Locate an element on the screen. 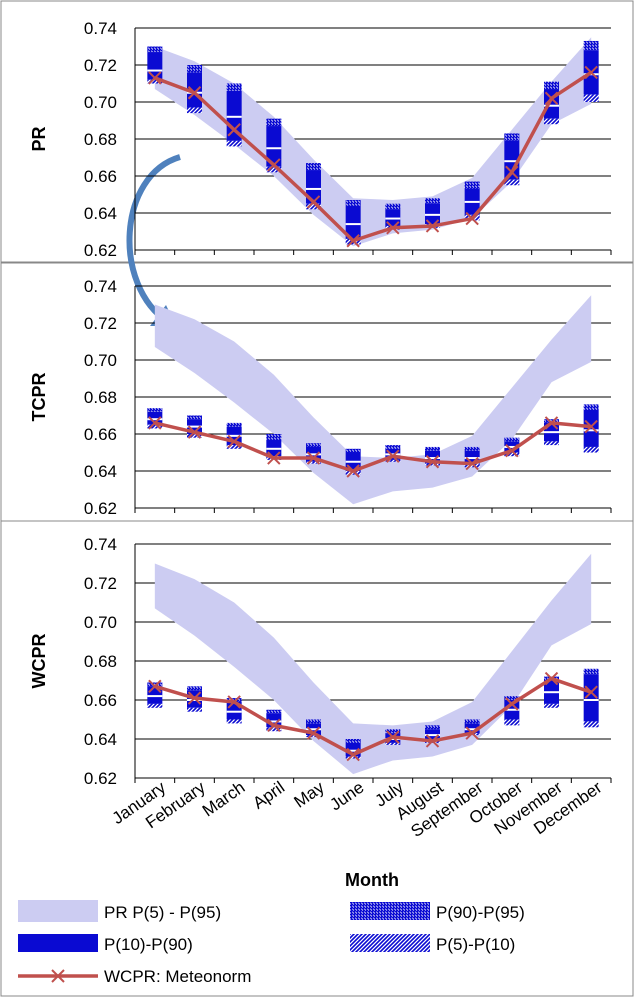 Image resolution: width=634 pixels, height=1002 pixels. box-march is located at coordinates (234, 115).